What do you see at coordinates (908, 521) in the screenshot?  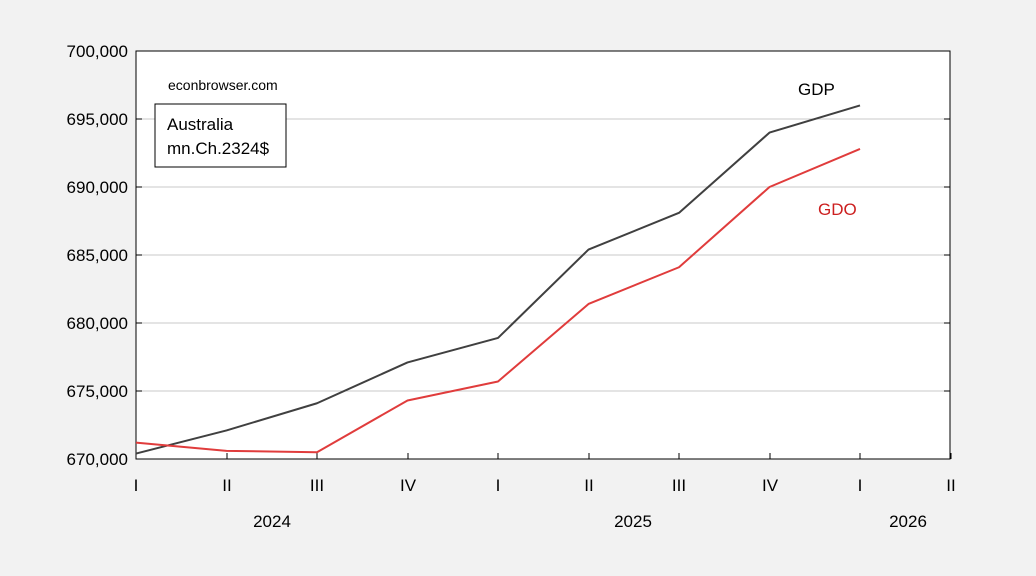 I see `year-label-2026: 2026` at bounding box center [908, 521].